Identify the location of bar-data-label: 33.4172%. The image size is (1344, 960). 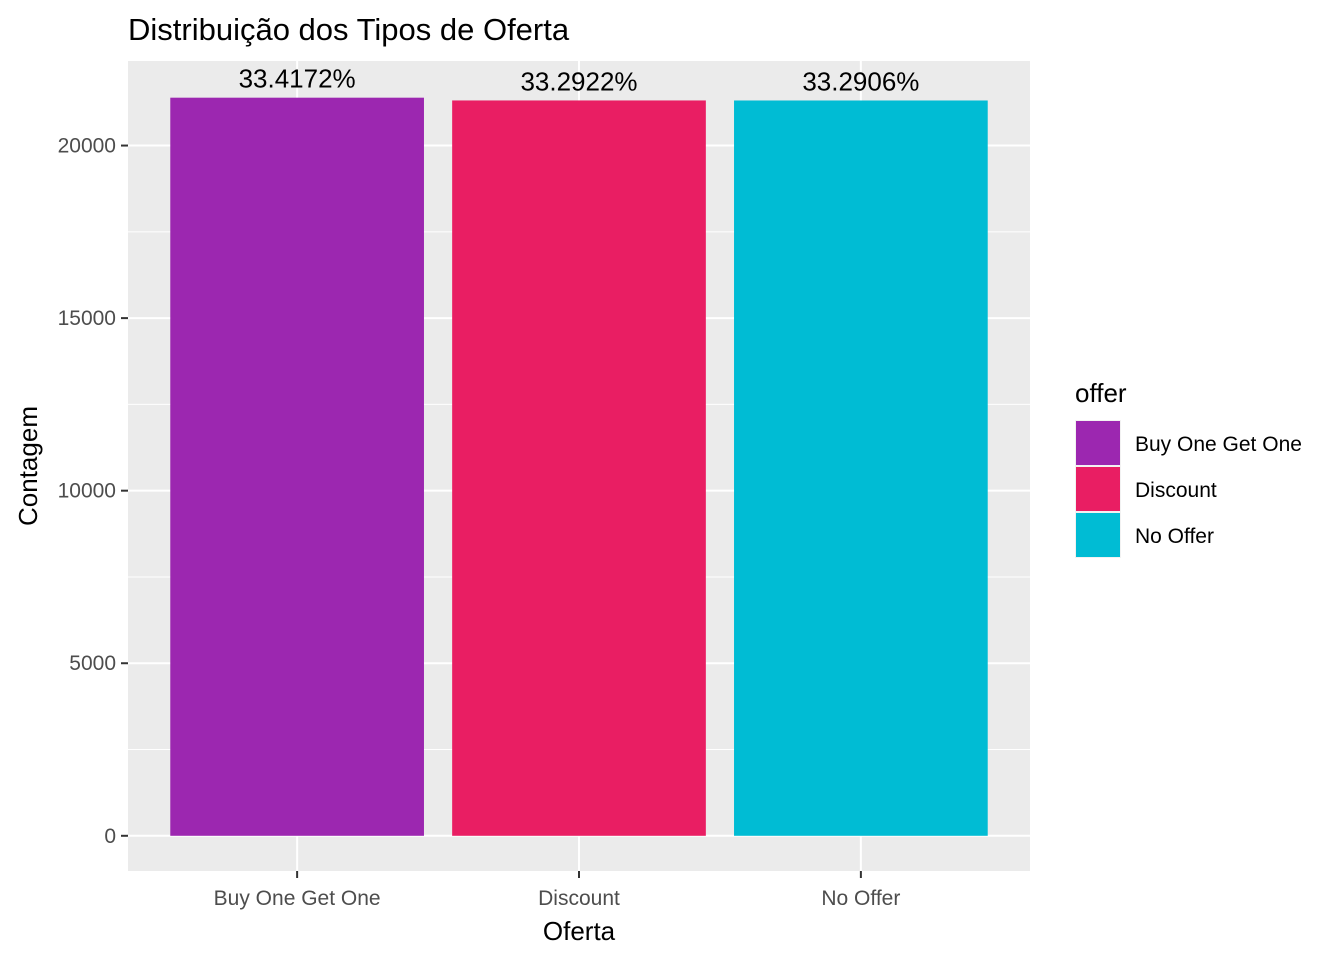
(297, 79).